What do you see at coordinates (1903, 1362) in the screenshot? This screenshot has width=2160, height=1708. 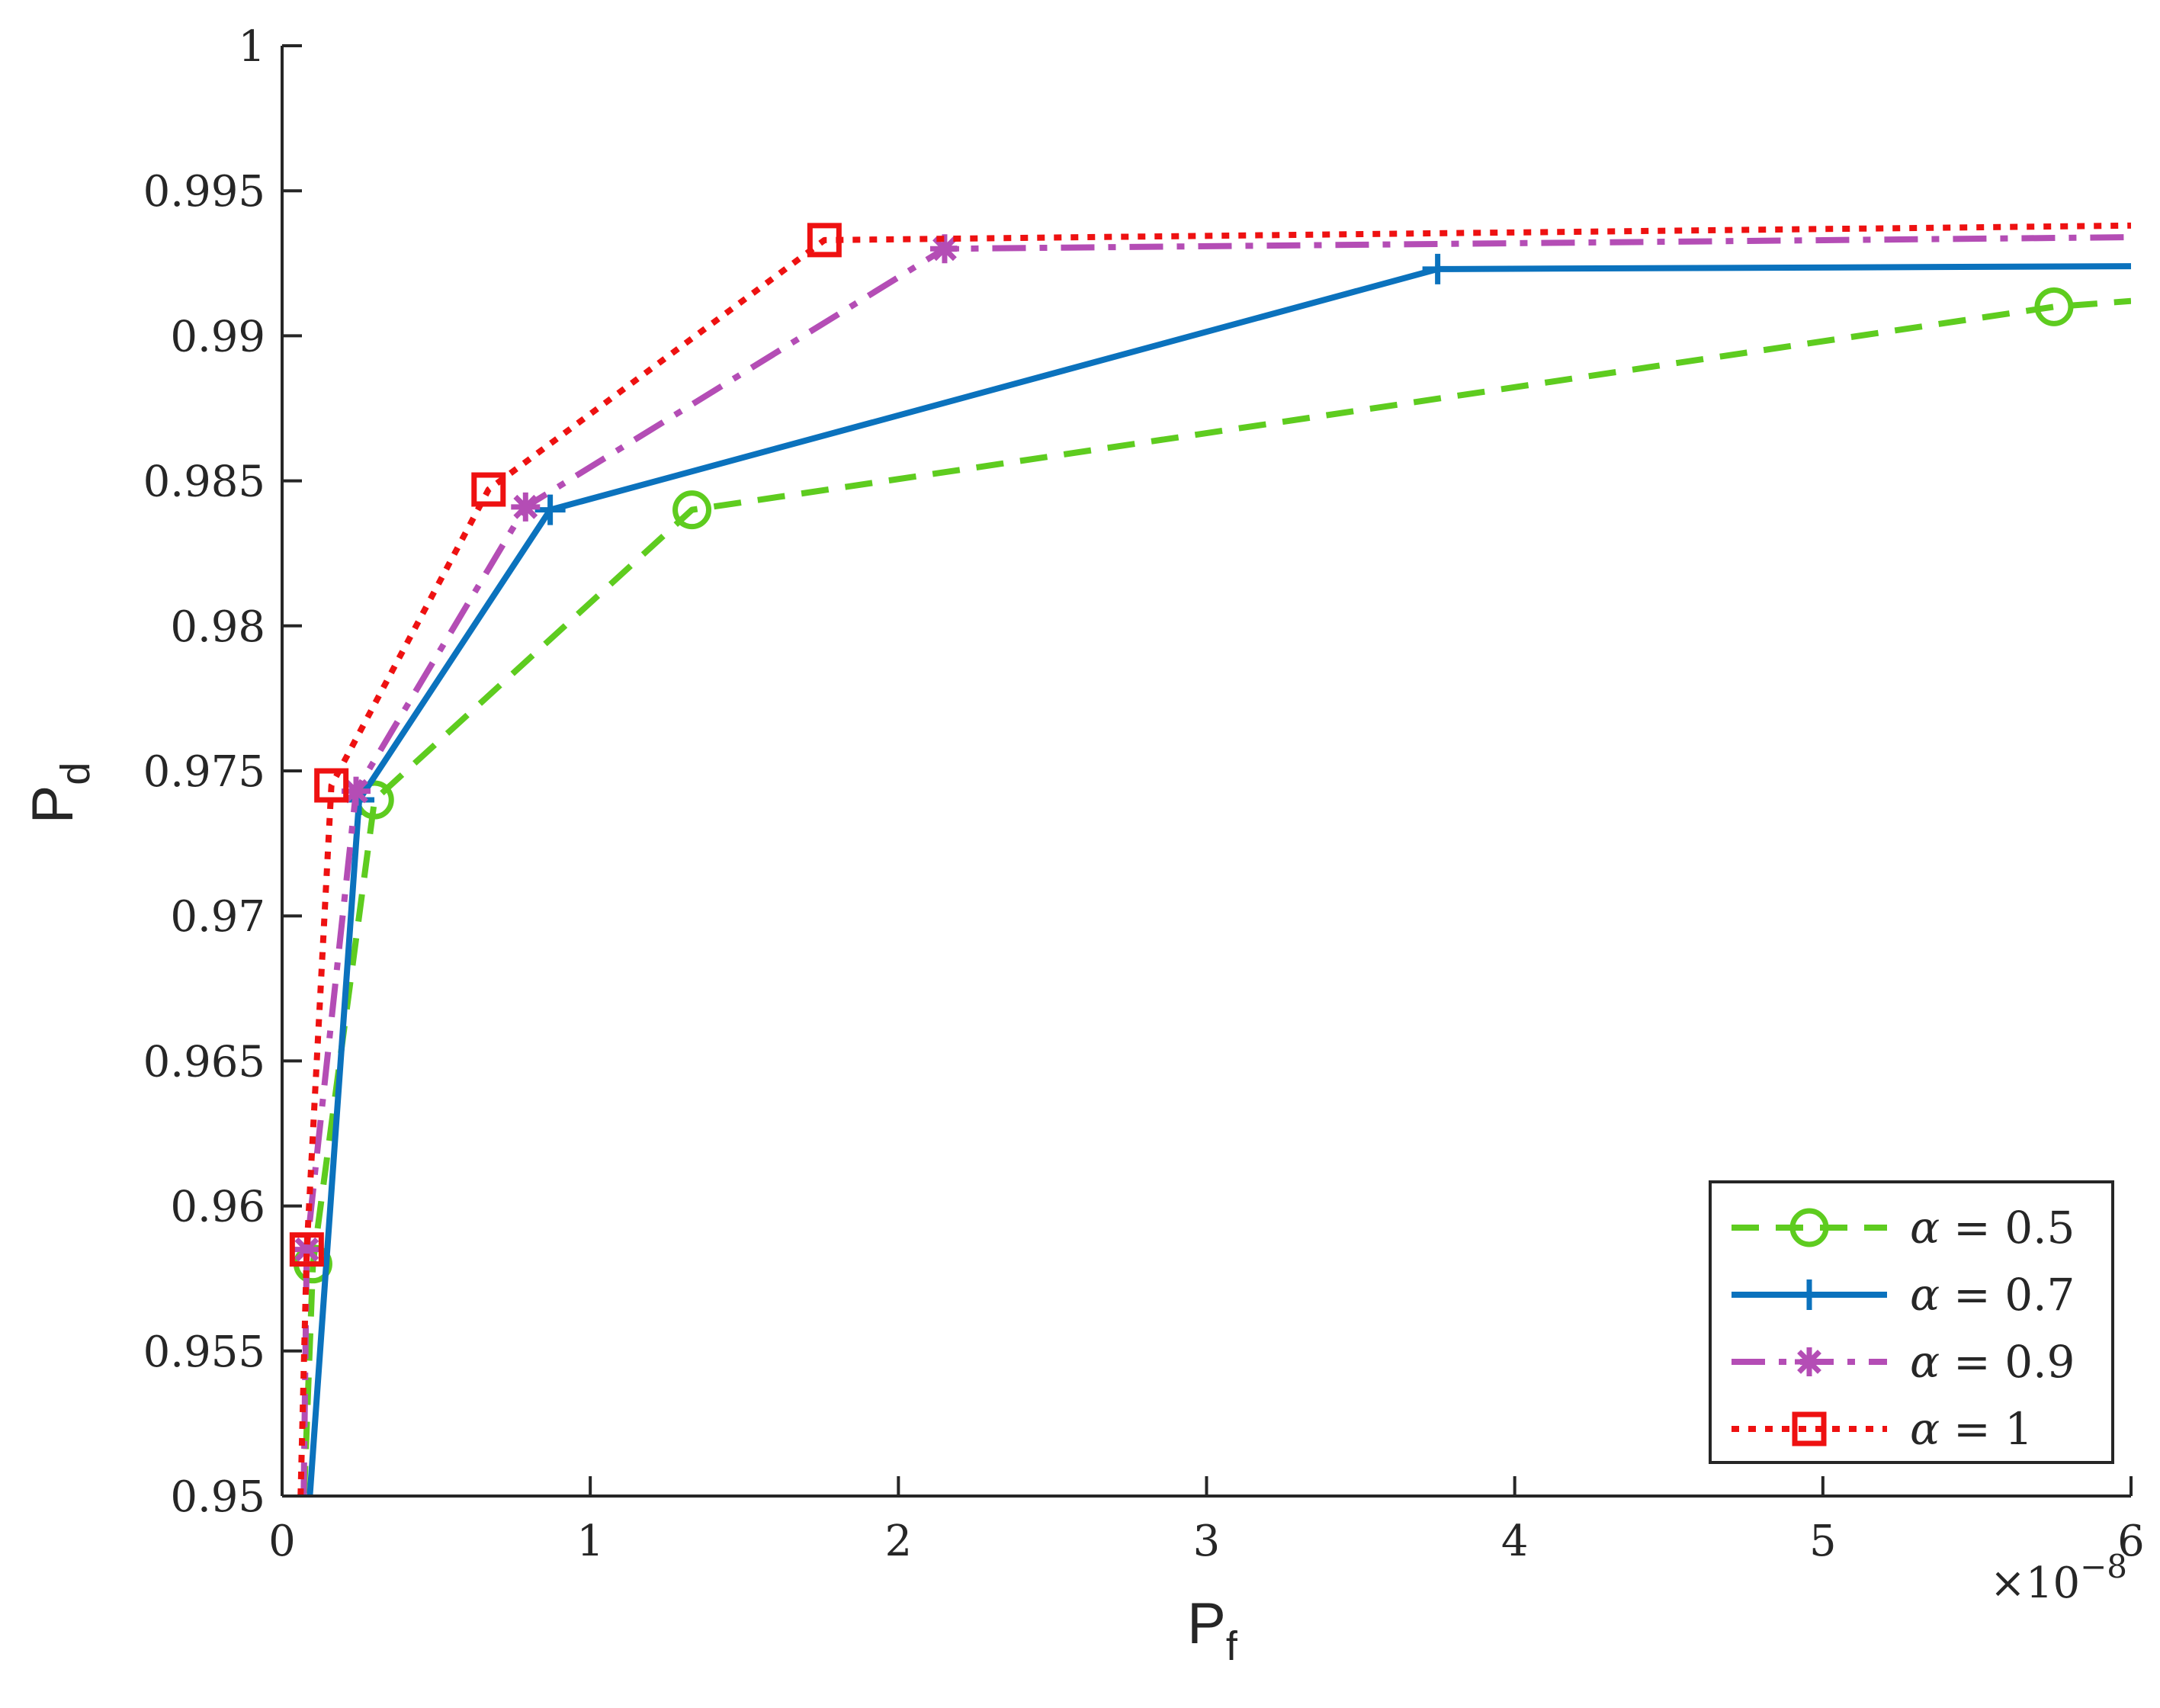 I see `legend-item: α = 0.9` at bounding box center [1903, 1362].